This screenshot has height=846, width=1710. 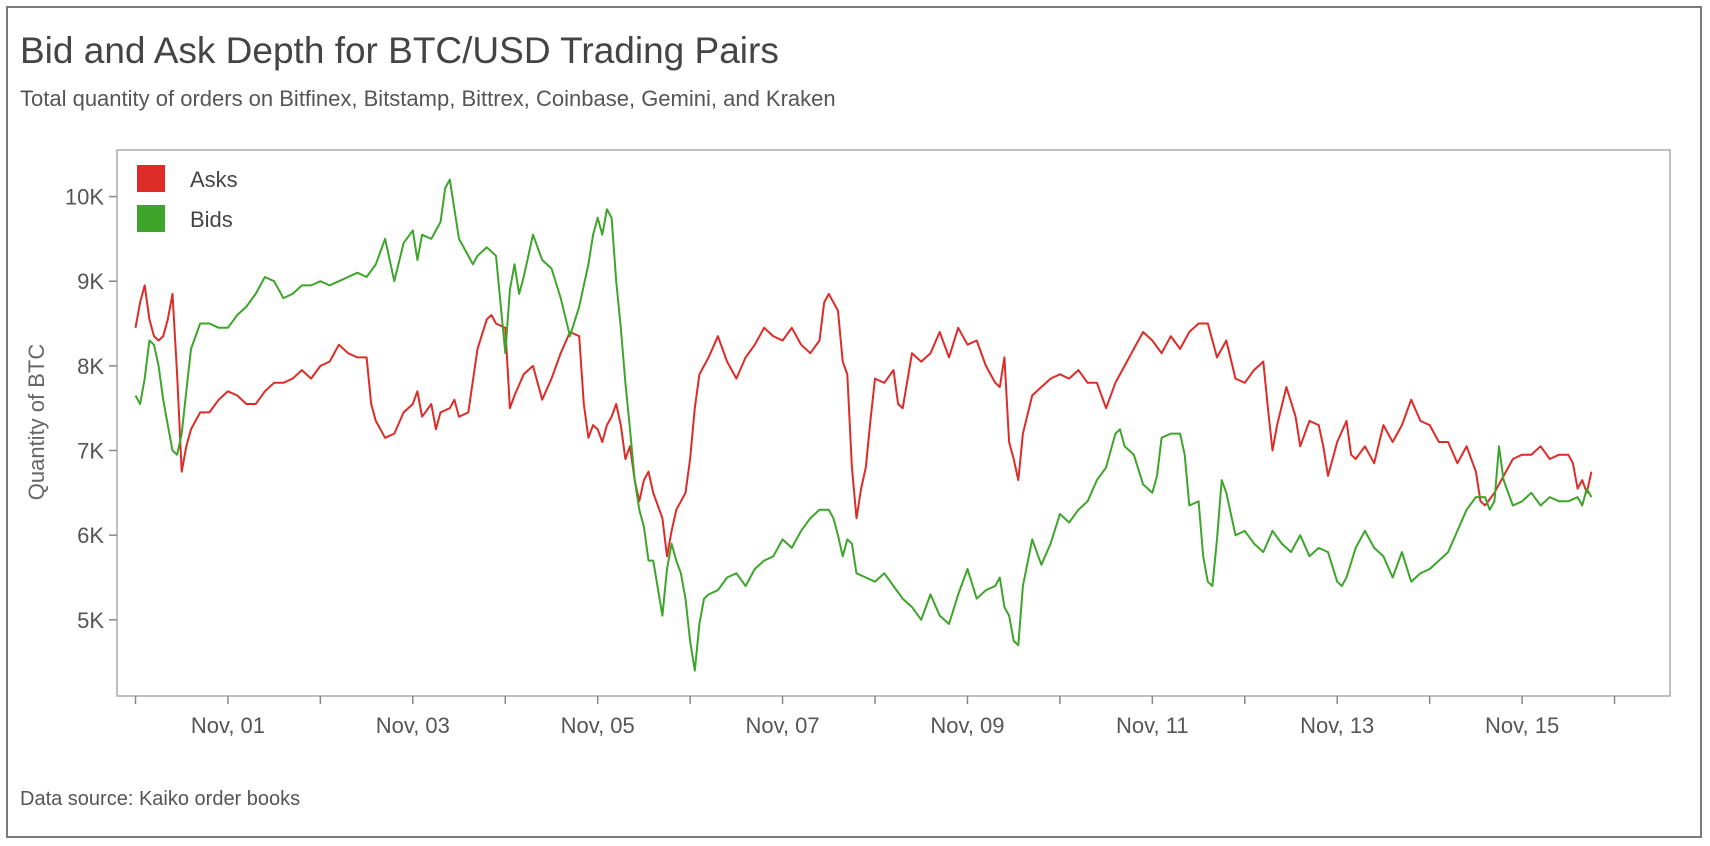 What do you see at coordinates (160, 799) in the screenshot?
I see `data-source-note: Data source: Kaiko order books` at bounding box center [160, 799].